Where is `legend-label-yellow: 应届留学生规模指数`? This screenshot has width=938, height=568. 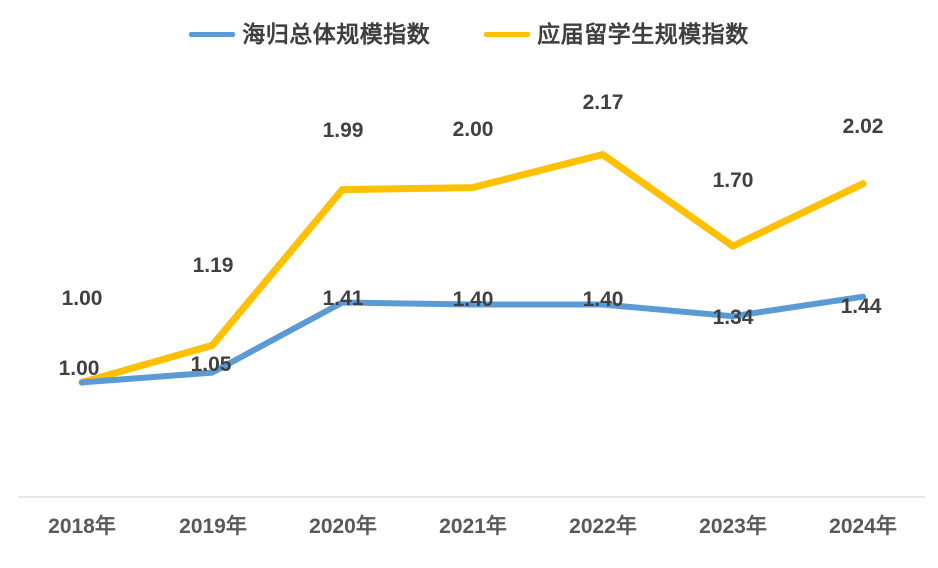
legend-label-yellow: 应届留学生规模指数 is located at coordinates (643, 33).